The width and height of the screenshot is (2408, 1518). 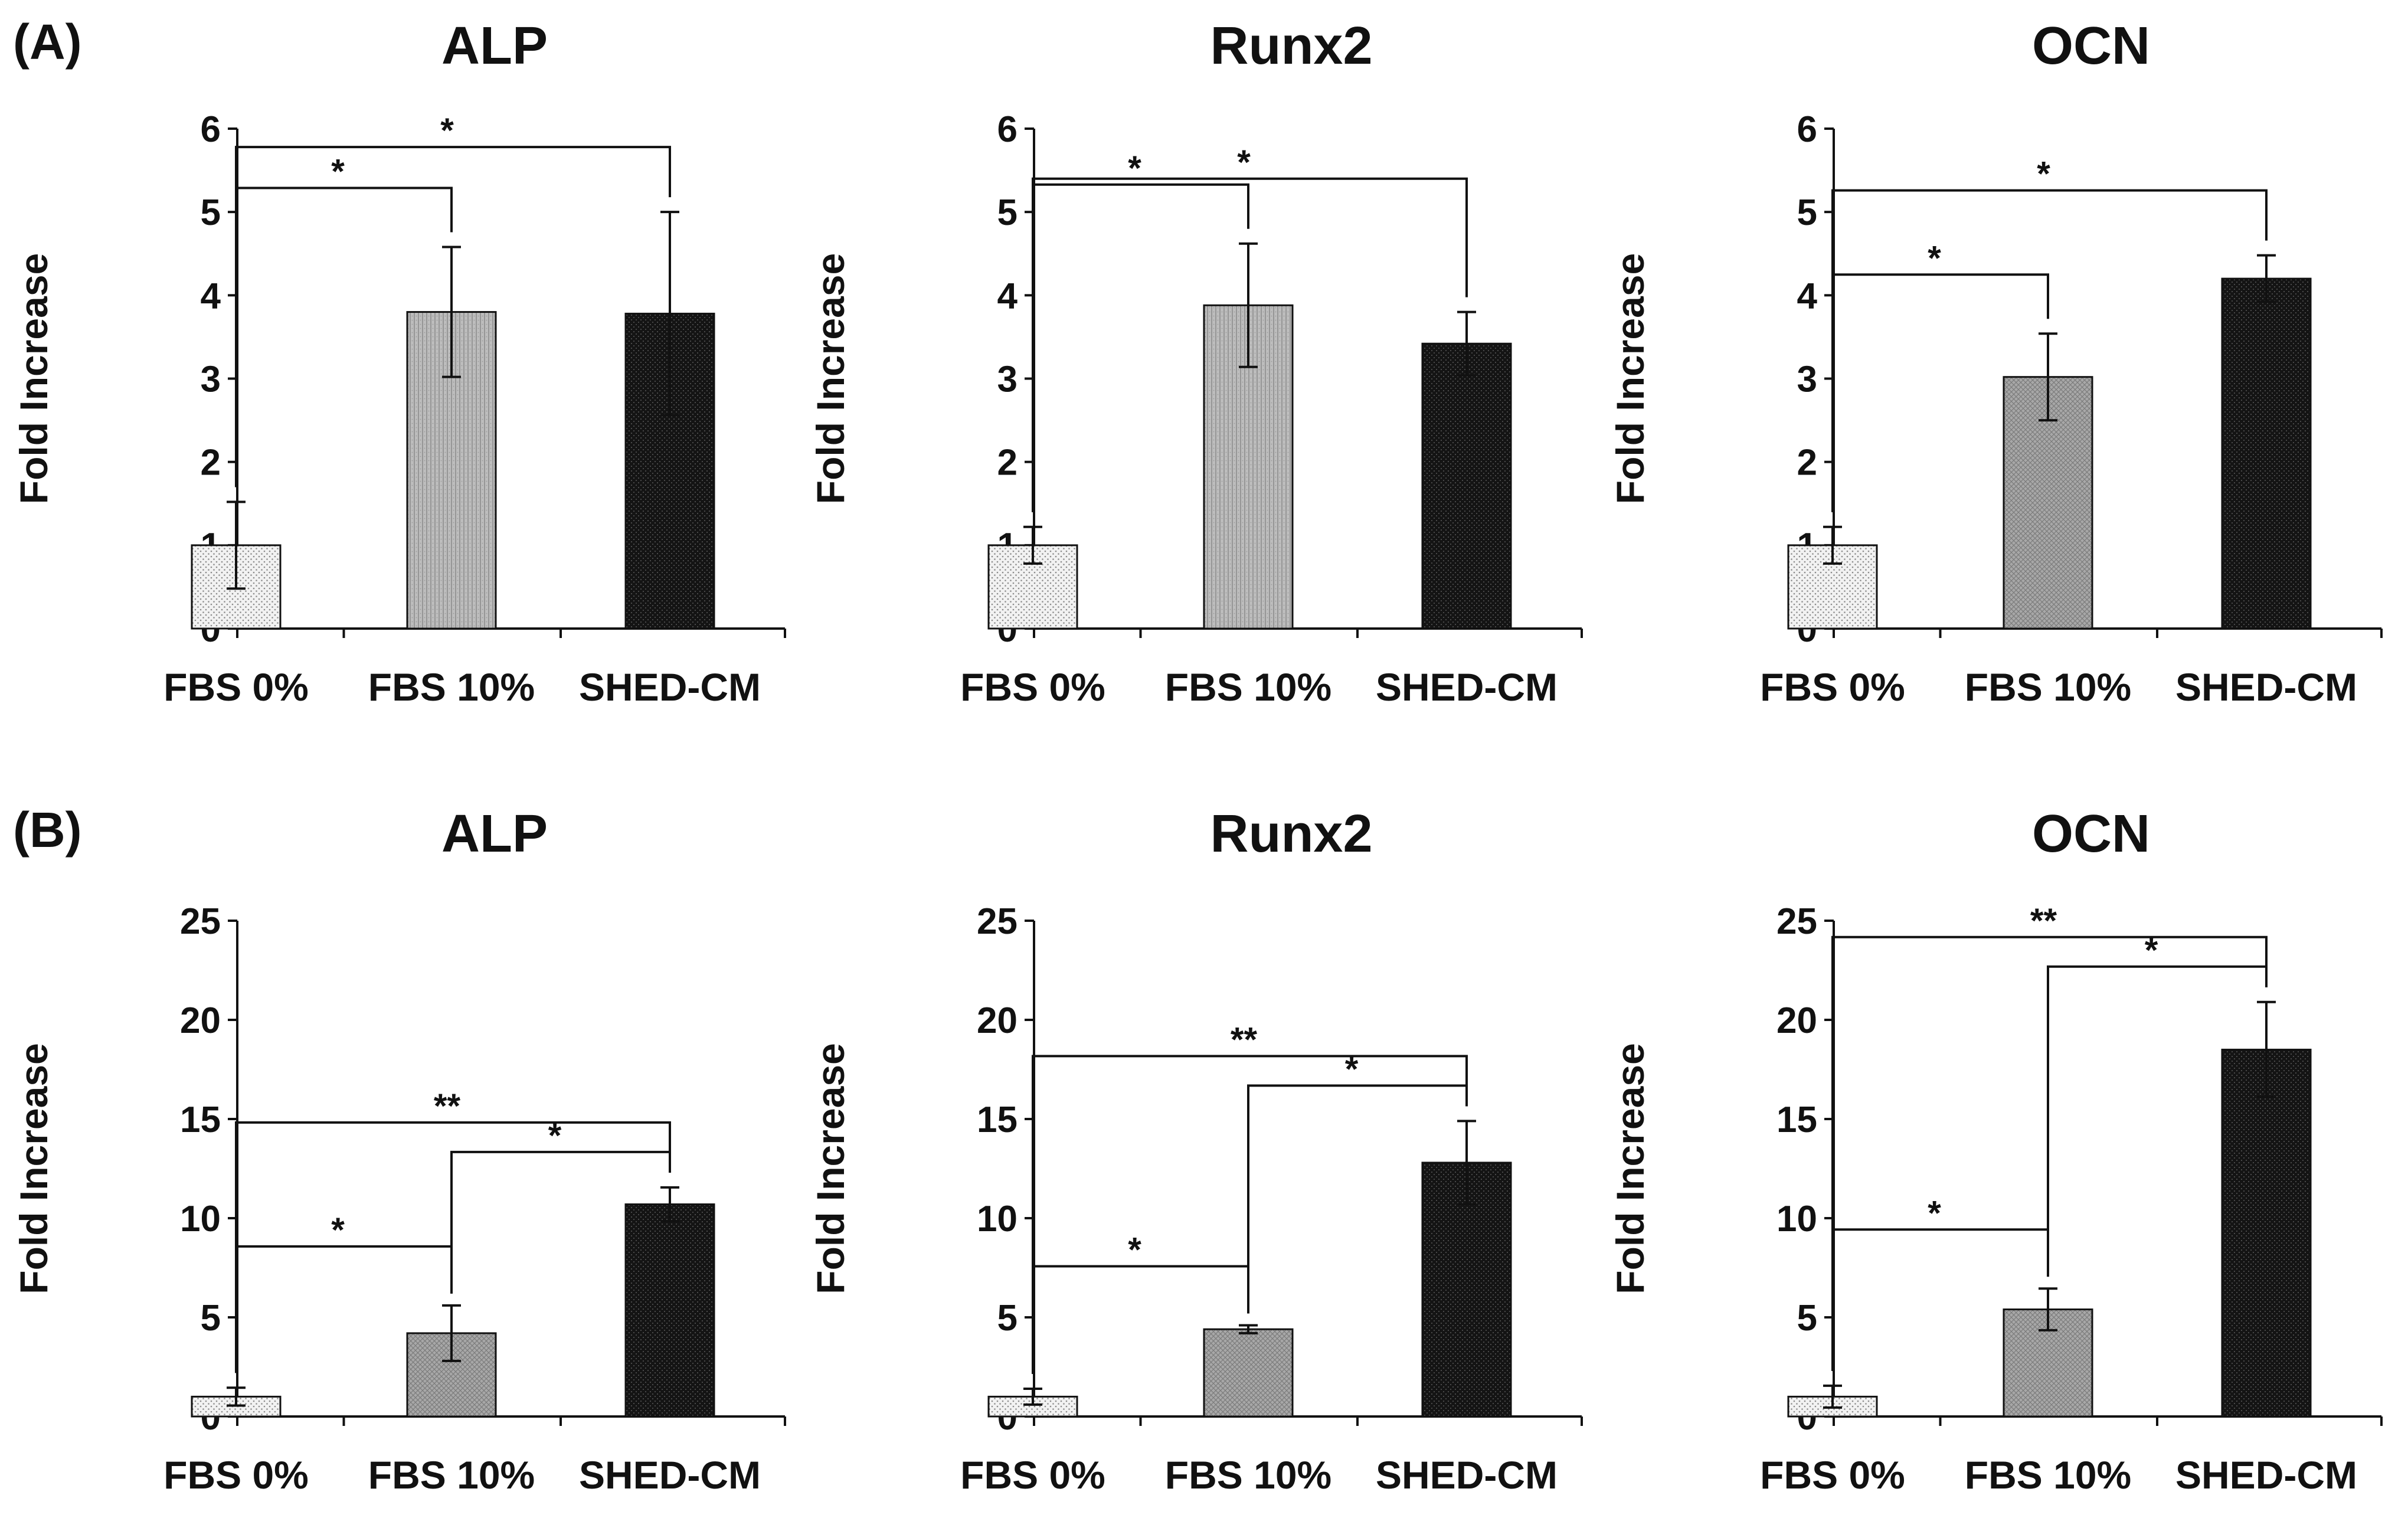 What do you see at coordinates (47, 42) in the screenshot?
I see `panel-label-a: (A)` at bounding box center [47, 42].